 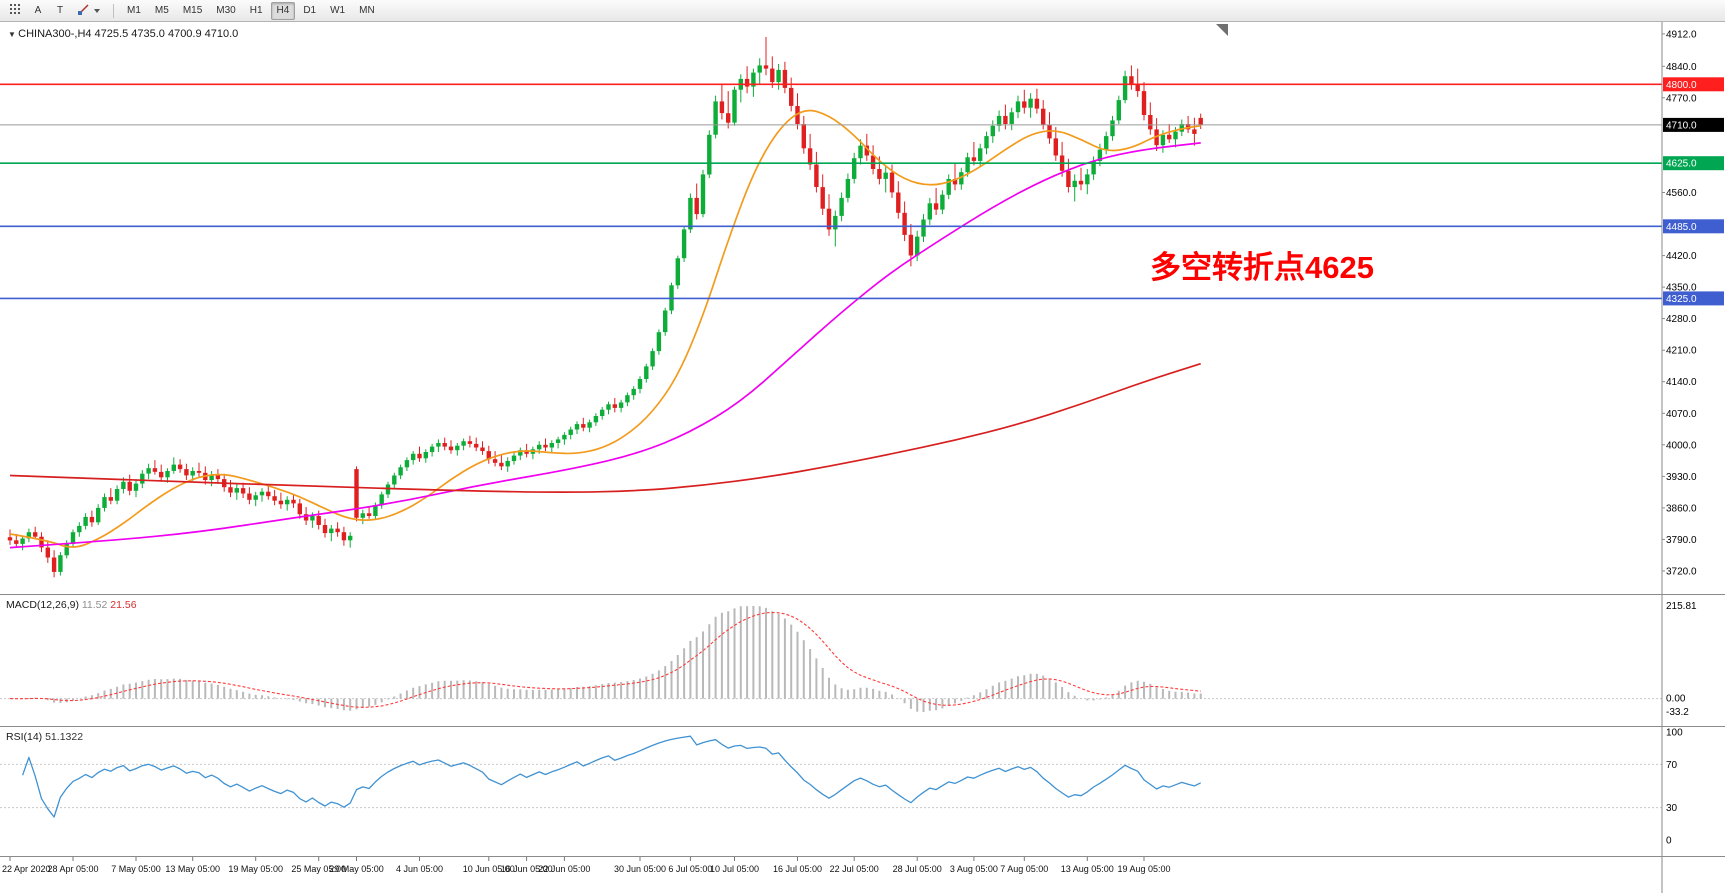 What do you see at coordinates (1262, 267) in the screenshot?
I see `annotation-text: 多空转折点4625` at bounding box center [1262, 267].